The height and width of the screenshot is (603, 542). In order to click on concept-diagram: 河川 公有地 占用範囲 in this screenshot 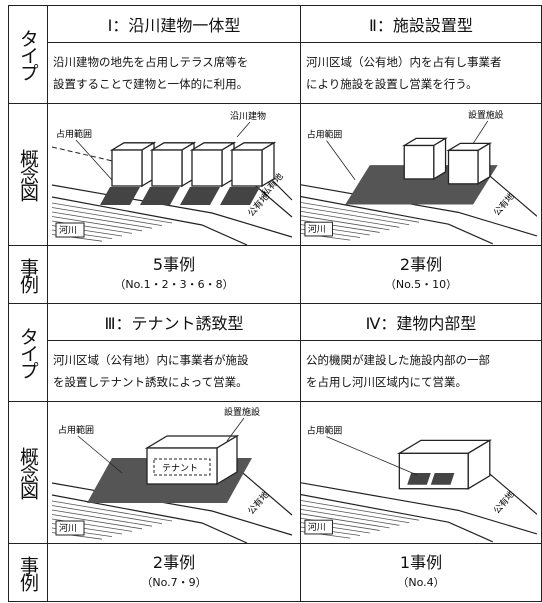, I will do `click(419, 483)`.